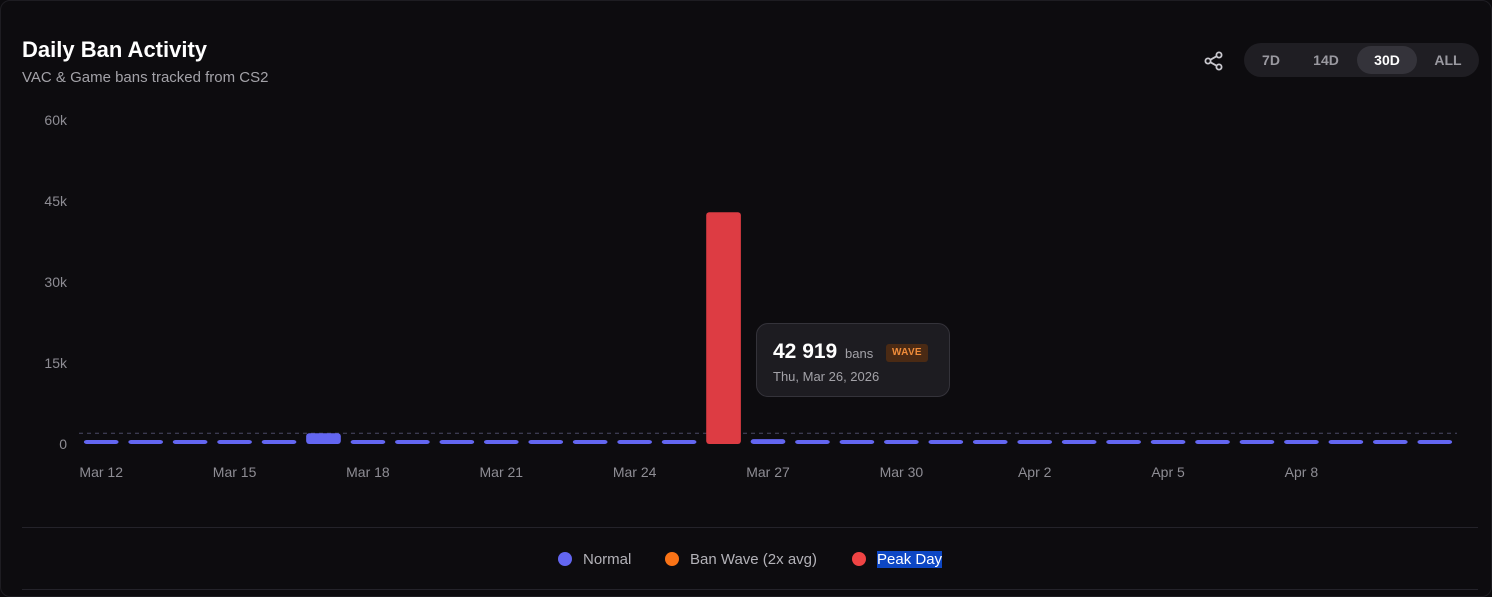  What do you see at coordinates (56, 363) in the screenshot?
I see `y-tick-label: 15k` at bounding box center [56, 363].